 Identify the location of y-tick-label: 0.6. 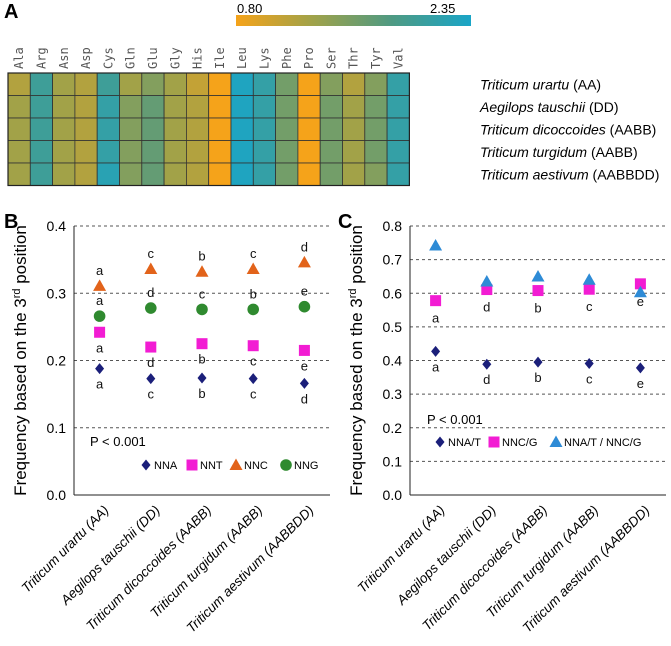
(393, 293).